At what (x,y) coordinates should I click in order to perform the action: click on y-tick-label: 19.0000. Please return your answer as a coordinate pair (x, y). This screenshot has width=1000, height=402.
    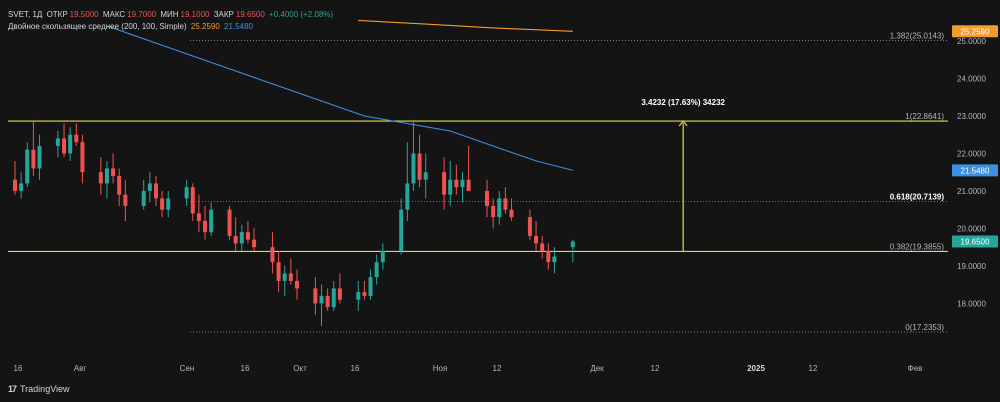
    Looking at the image, I should click on (971, 266).